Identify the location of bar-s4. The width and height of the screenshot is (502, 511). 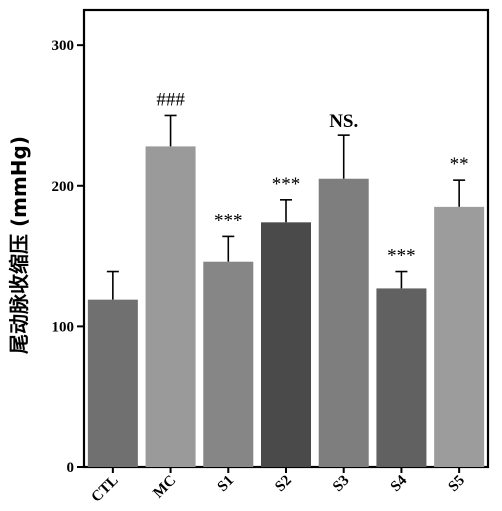
(401, 377).